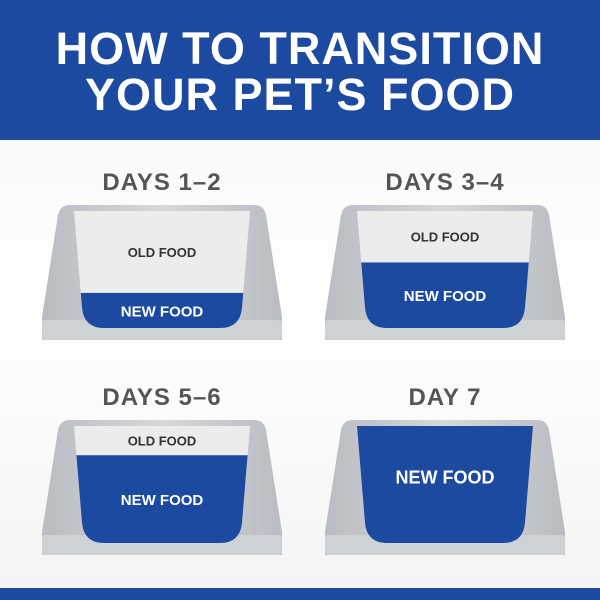 The height and width of the screenshot is (600, 600). I want to click on stage-day-label: DAY 7, so click(445, 397).